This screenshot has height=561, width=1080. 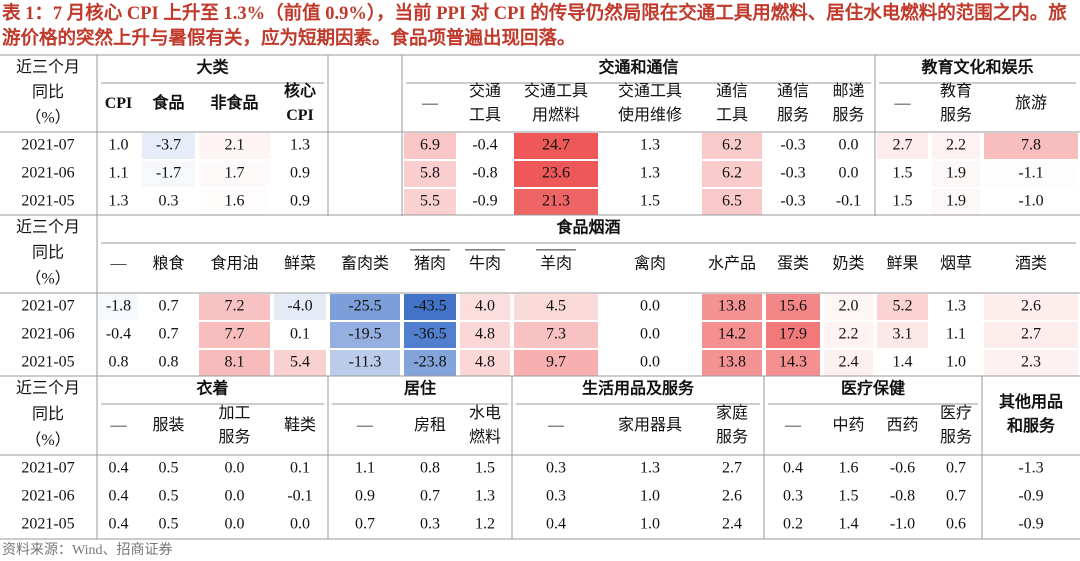 What do you see at coordinates (47, 118) in the screenshot?
I see `row-header: （%）` at bounding box center [47, 118].